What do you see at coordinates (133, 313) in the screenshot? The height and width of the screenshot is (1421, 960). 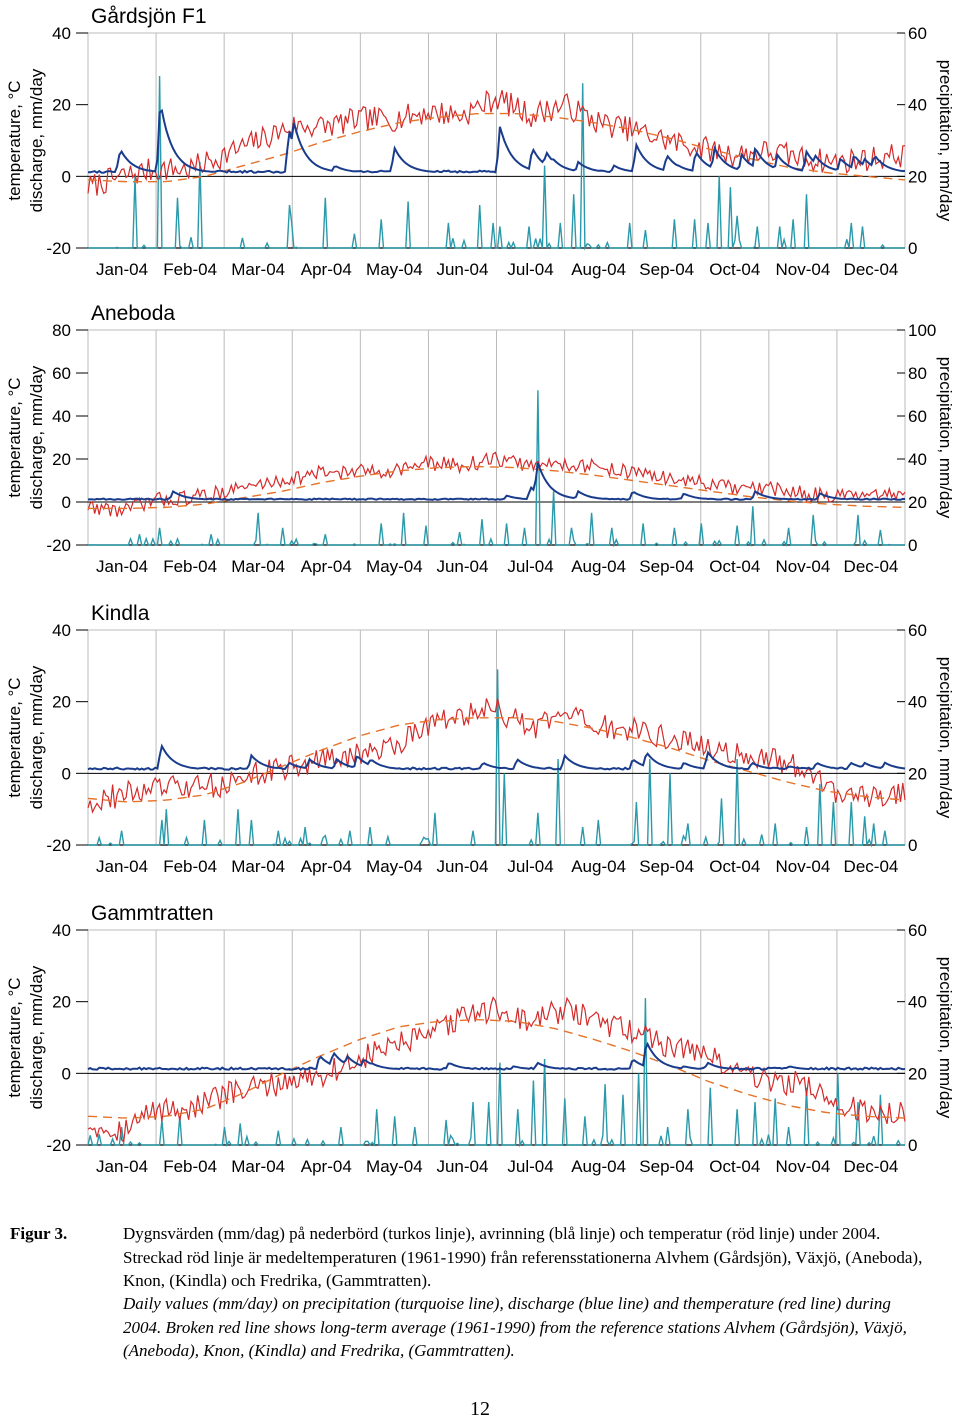 I see `panel-title: Aneboda` at bounding box center [133, 313].